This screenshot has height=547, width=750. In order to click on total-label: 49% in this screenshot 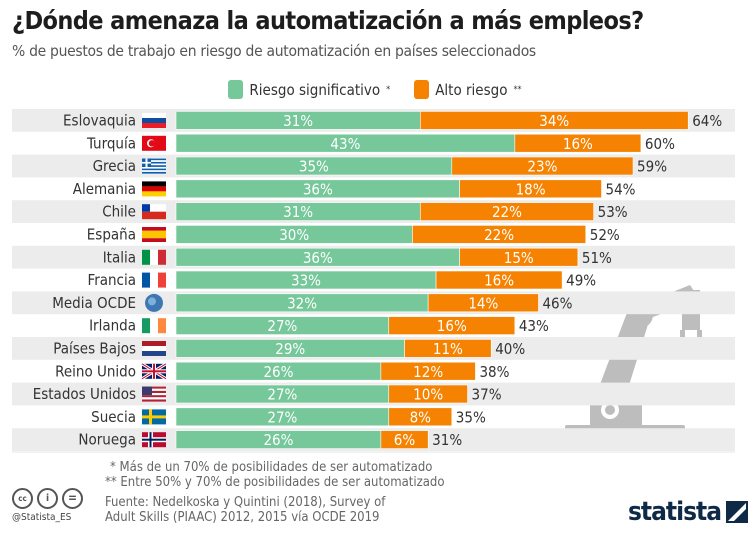, I will do `click(581, 281)`.